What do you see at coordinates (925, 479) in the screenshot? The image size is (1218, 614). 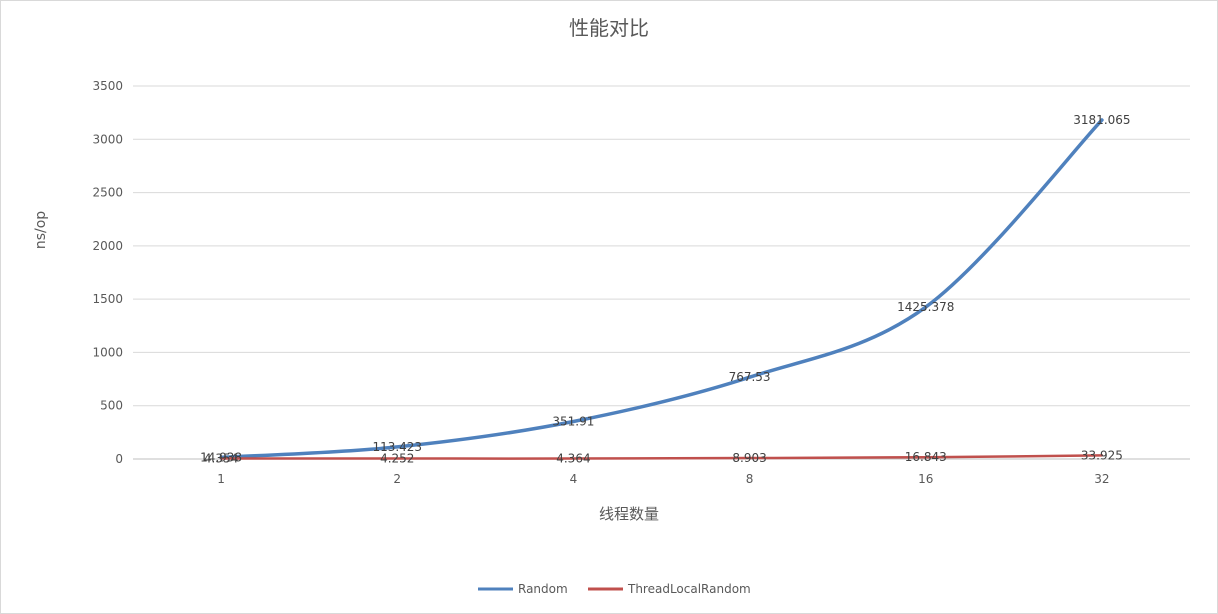 I see `x-tick-label: 16` at bounding box center [925, 479].